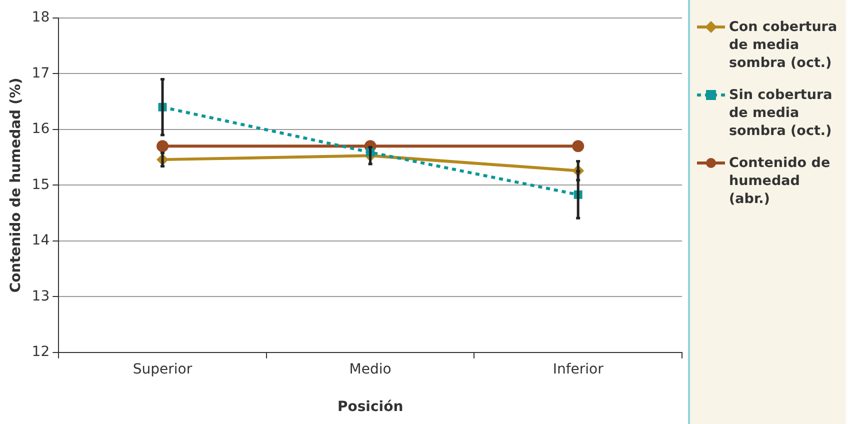 This screenshot has width=848, height=424. Describe the element at coordinates (780, 181) in the screenshot. I see `legend-label: Contenido de humedad (abr.)` at that location.